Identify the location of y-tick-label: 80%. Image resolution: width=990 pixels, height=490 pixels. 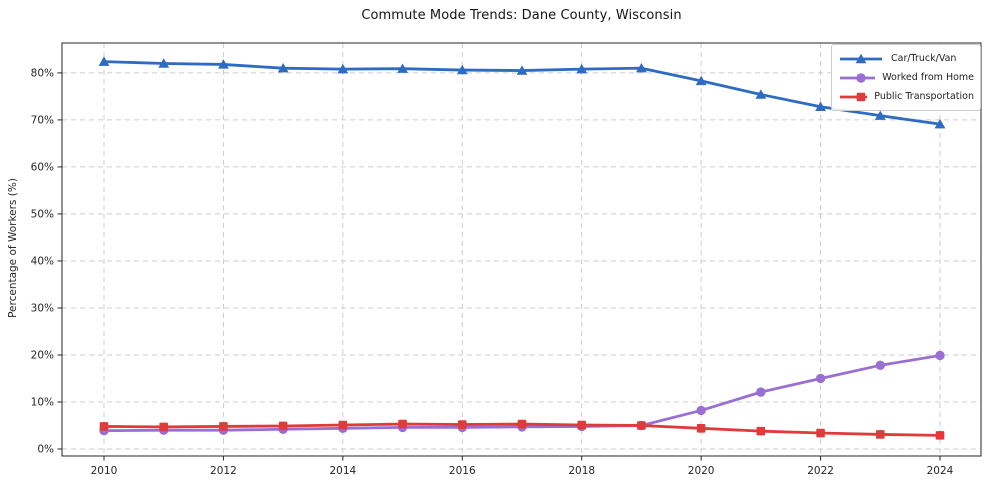
(42, 73).